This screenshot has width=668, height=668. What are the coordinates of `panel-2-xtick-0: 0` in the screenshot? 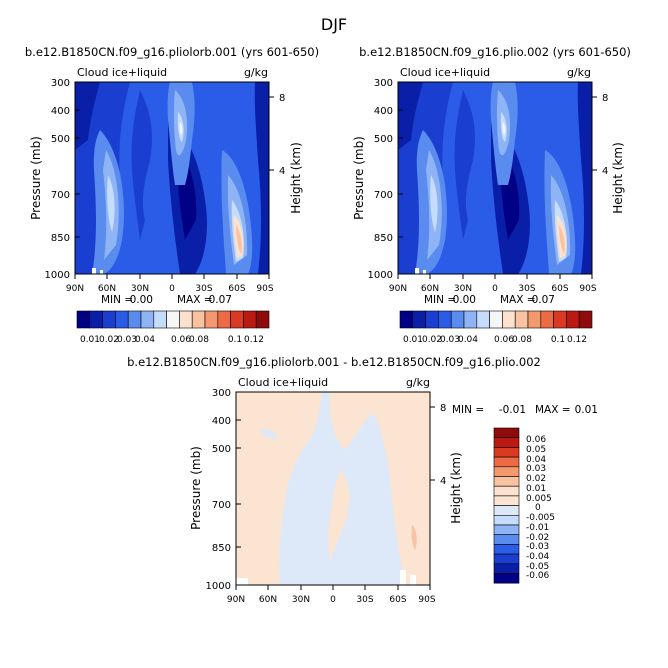 It's located at (495, 289).